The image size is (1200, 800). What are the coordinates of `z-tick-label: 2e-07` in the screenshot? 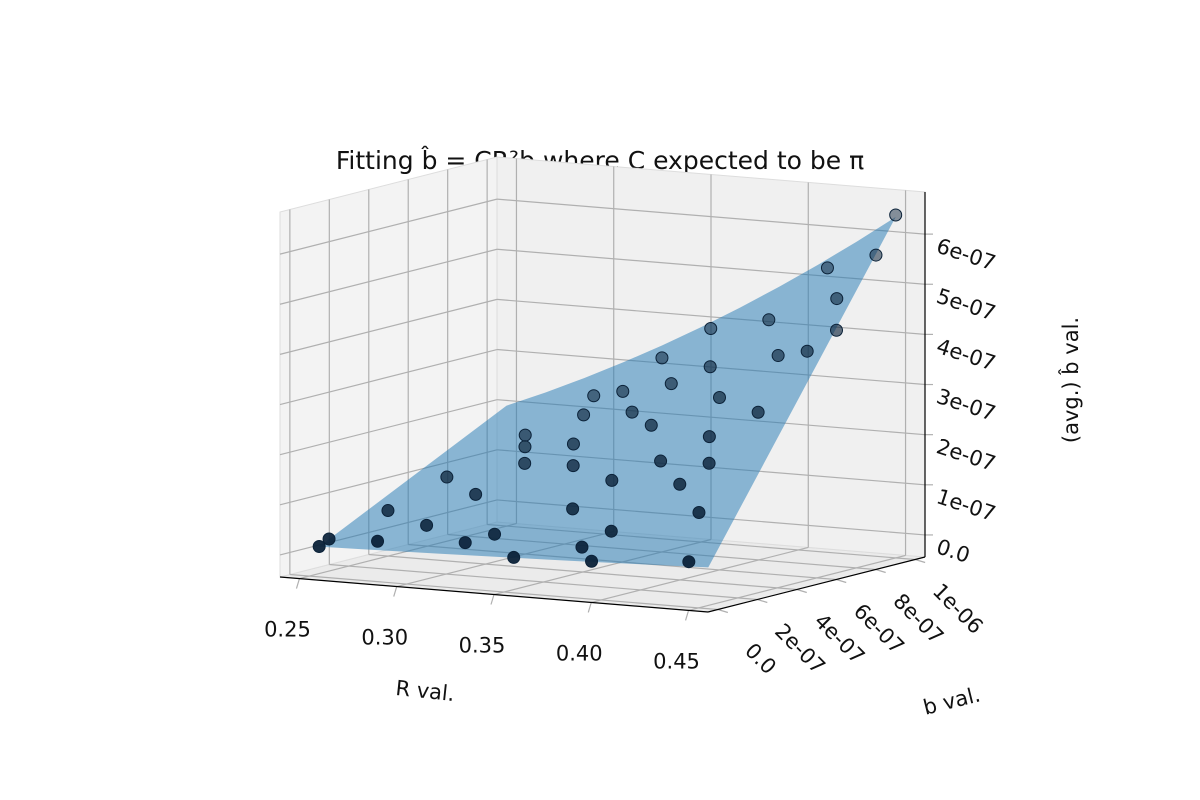 It's located at (966, 455).